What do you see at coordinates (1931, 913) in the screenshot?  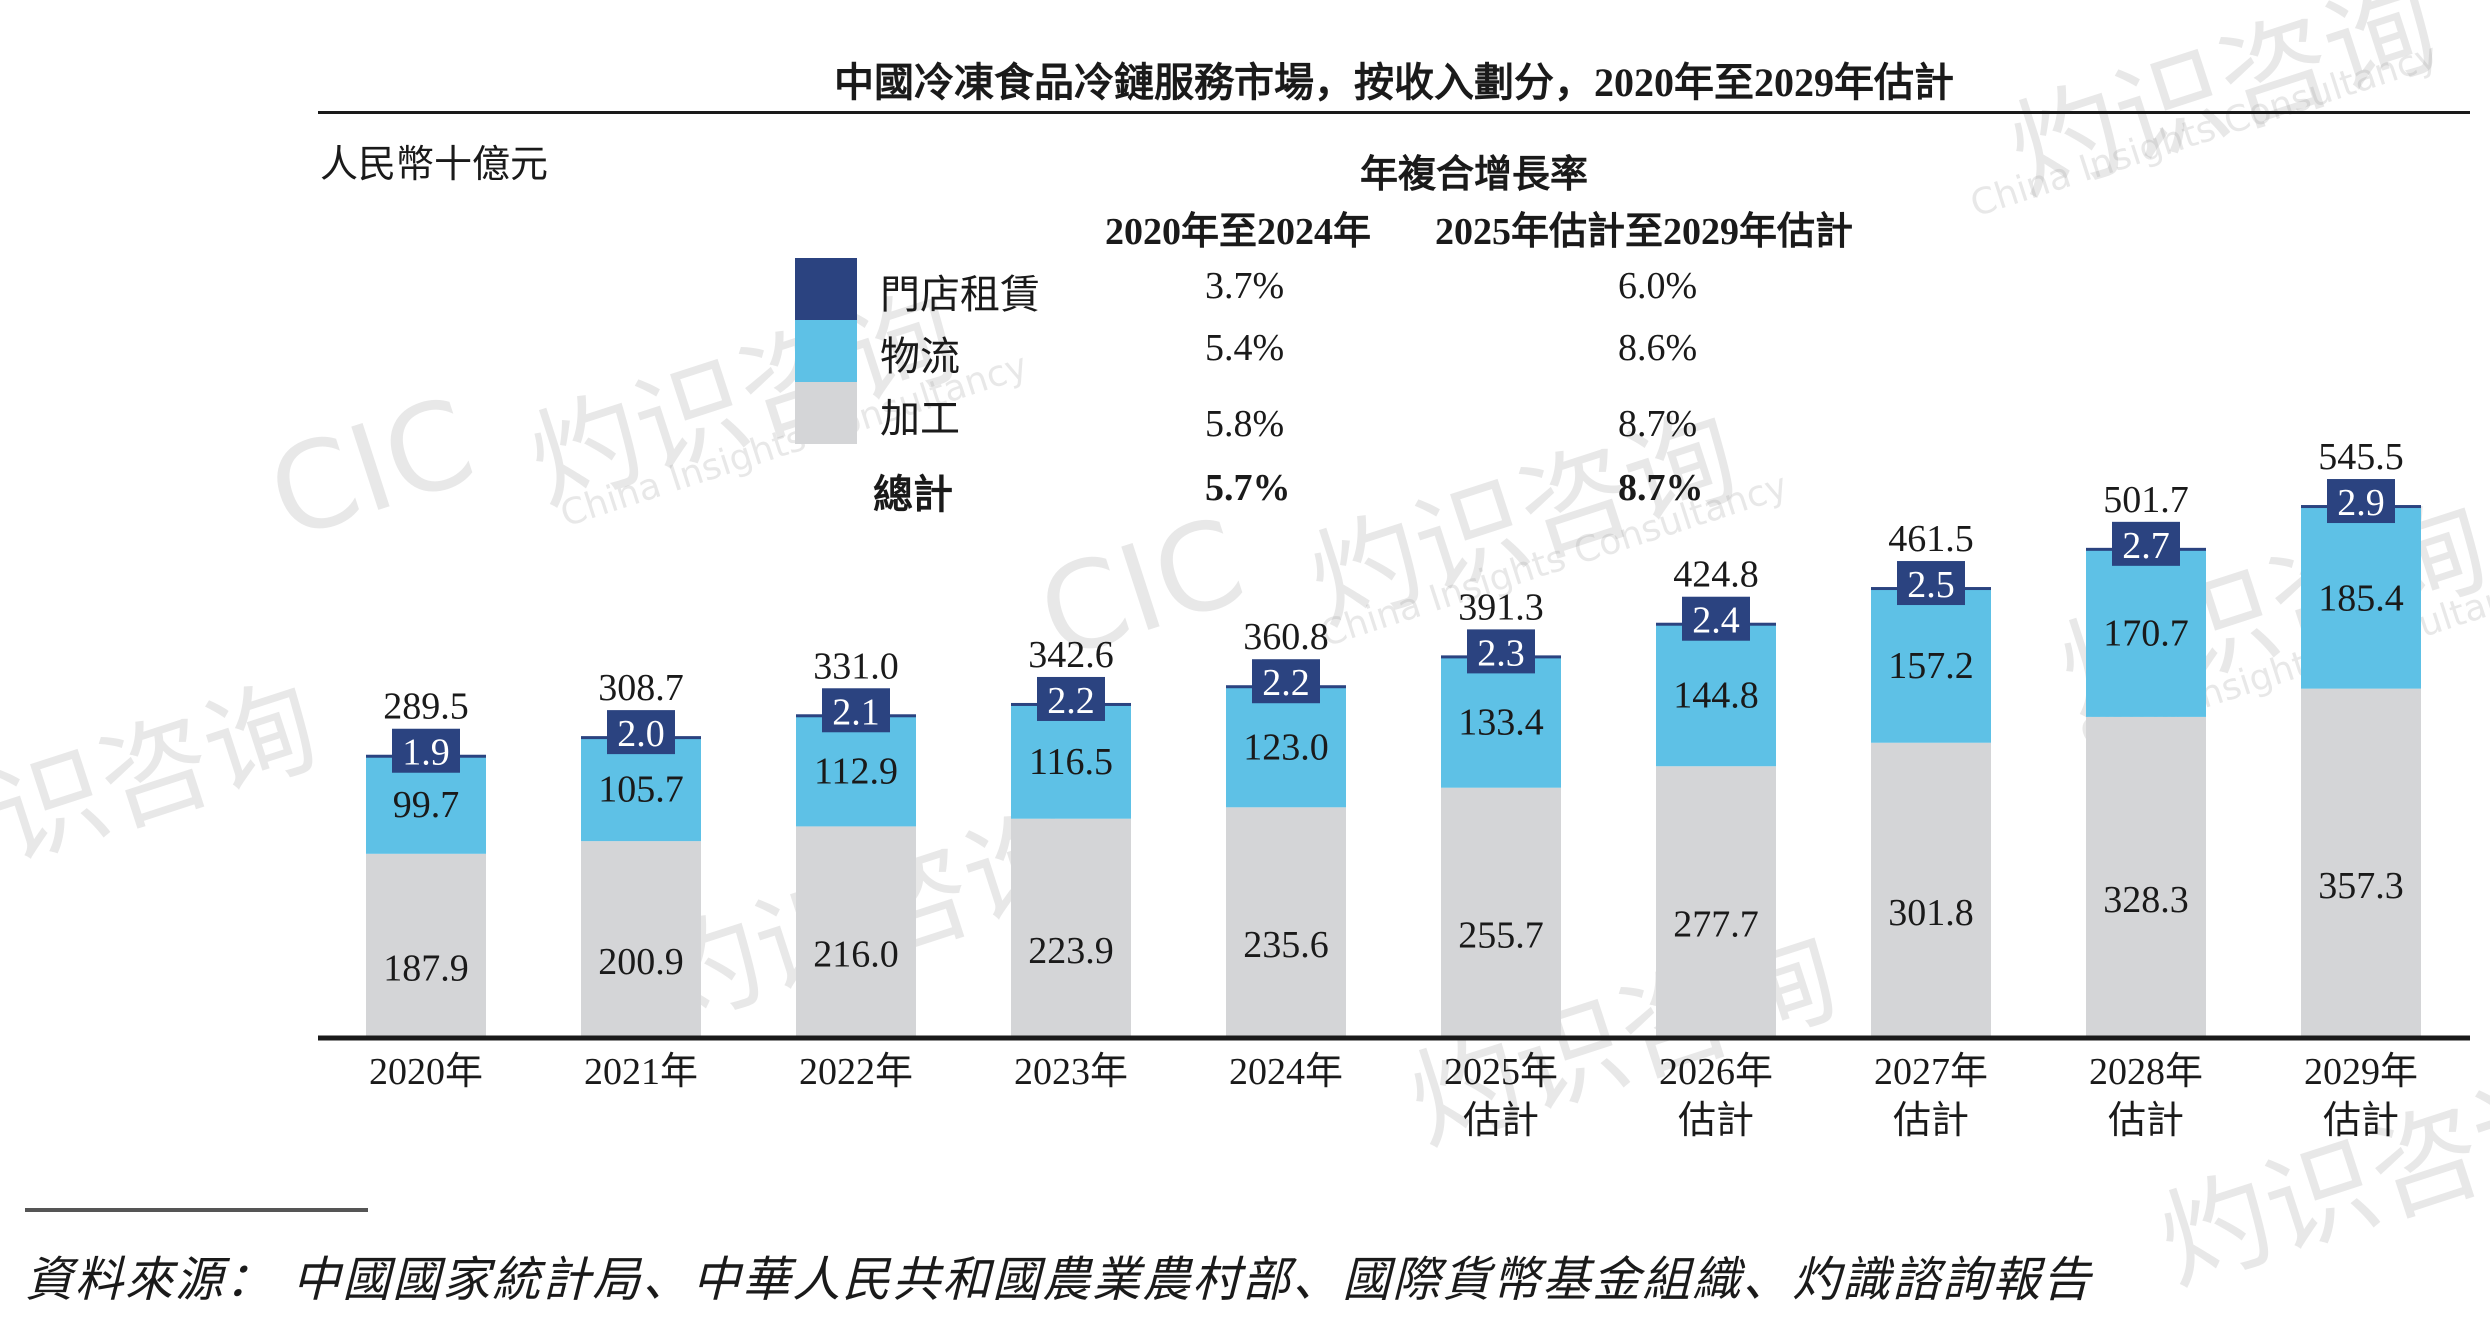 I see `data-label-processing: 301.8` at bounding box center [1931, 913].